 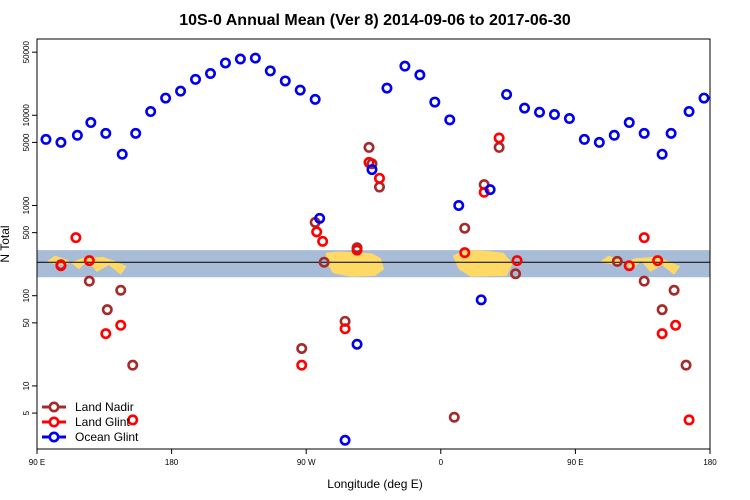 I want to click on legend-marker-ocean-glint, so click(x=54, y=437).